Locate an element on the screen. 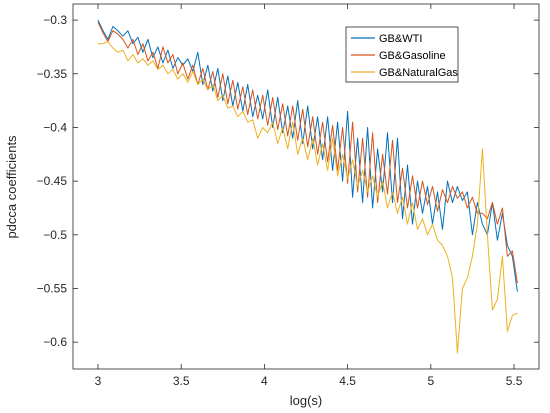  y-tick-label: −0.5 is located at coordinates (55, 235).